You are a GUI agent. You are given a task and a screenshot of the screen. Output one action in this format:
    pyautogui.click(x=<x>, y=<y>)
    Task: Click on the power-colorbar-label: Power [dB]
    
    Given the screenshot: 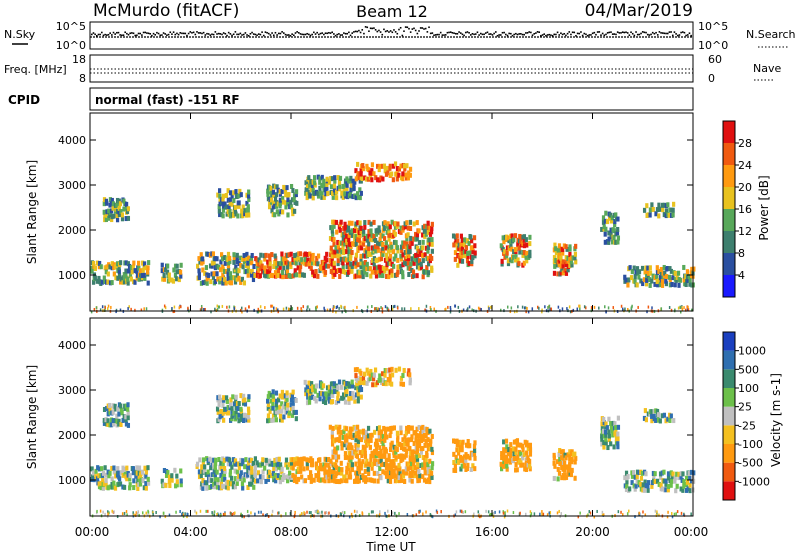 What is the action you would take?
    pyautogui.click(x=764, y=207)
    